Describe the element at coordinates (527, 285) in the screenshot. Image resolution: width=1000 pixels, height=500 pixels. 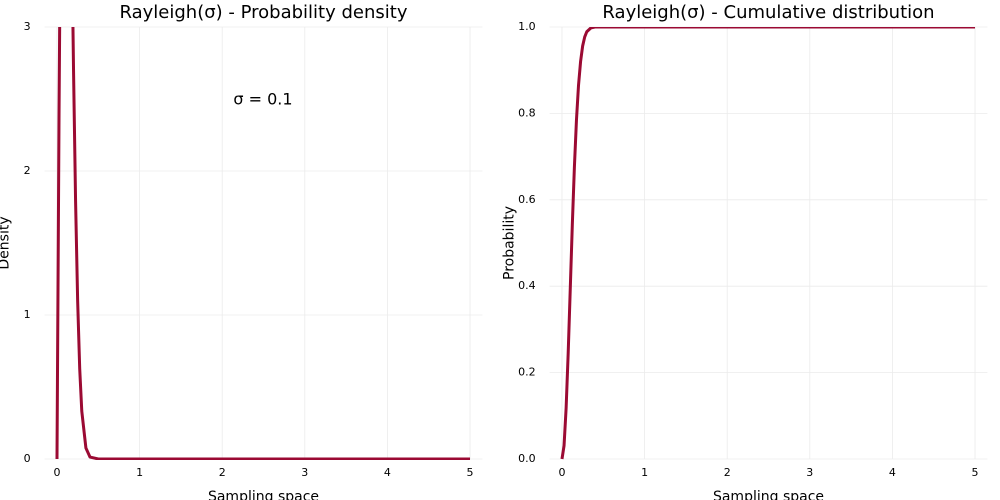
I see `y-tick-label: 0.4` at that location.